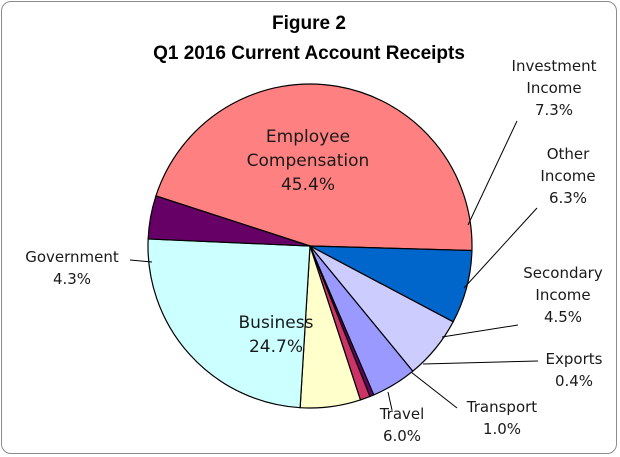 Image resolution: width=620 pixels, height=457 pixels. What do you see at coordinates (309, 23) in the screenshot?
I see `chart-title-line1: Figure 2` at bounding box center [309, 23].